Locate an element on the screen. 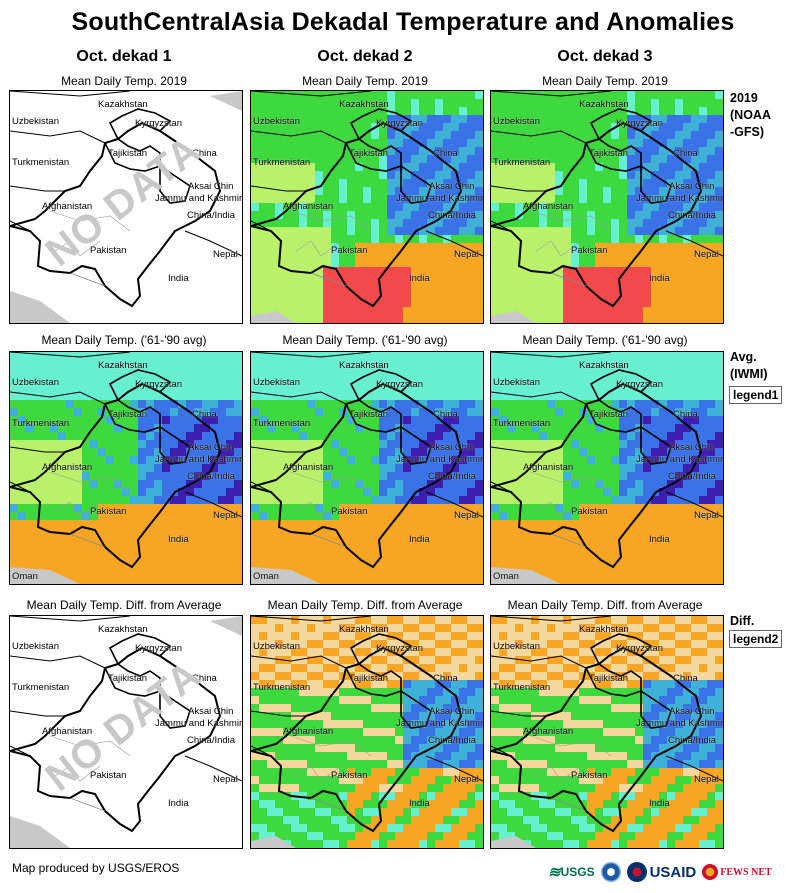 The height and width of the screenshot is (893, 806). subtitle-r0c1: Mean Daily Temp. 2019 is located at coordinates (365, 81).